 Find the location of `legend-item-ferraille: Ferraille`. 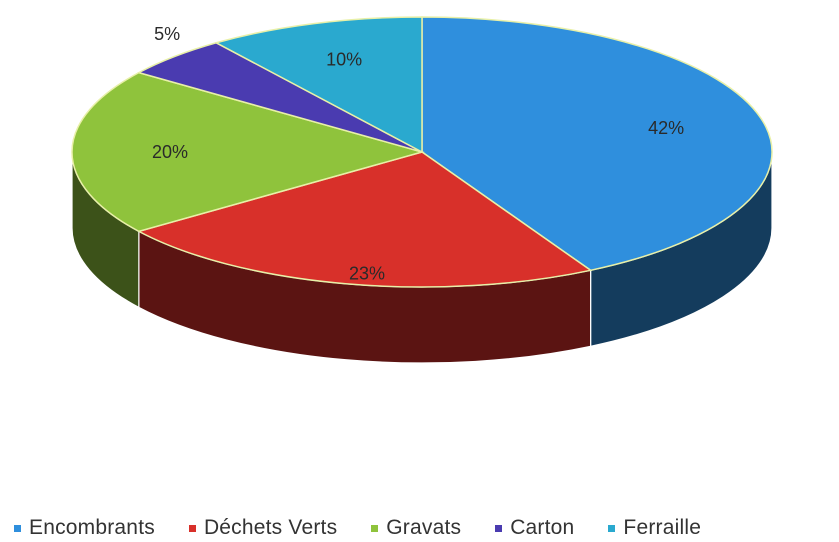

legend-item-ferraille: Ferraille is located at coordinates (654, 528).